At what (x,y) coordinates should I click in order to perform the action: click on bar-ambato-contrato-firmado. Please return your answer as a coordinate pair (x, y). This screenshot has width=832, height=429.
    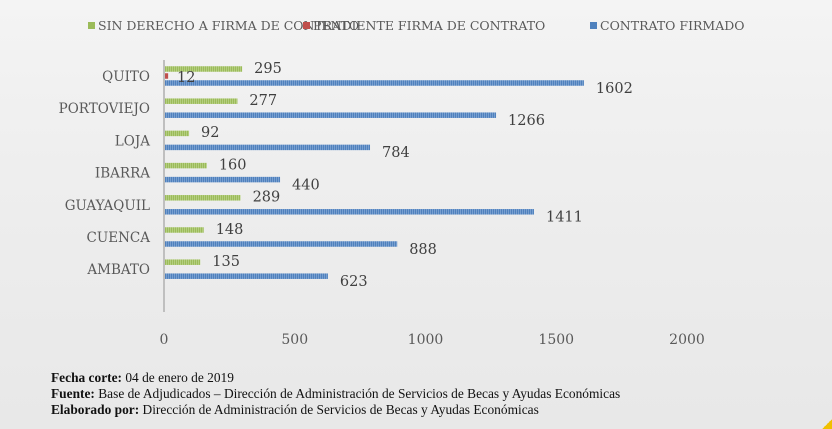
    Looking at the image, I should click on (246, 276).